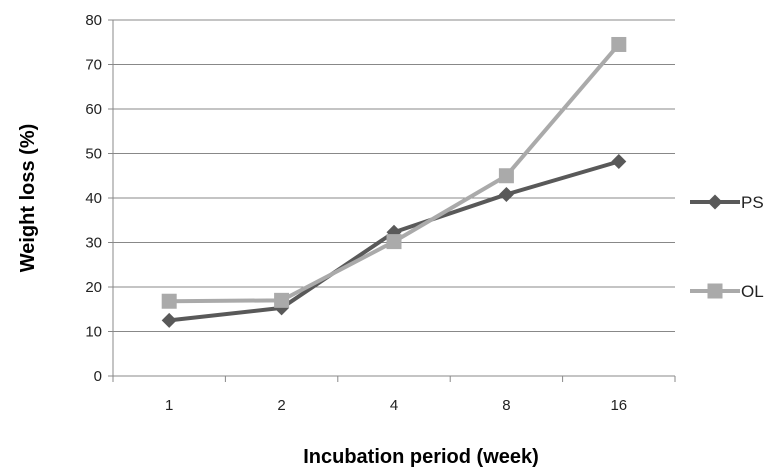  Describe the element at coordinates (752, 291) in the screenshot. I see `legend-label: OL` at that location.